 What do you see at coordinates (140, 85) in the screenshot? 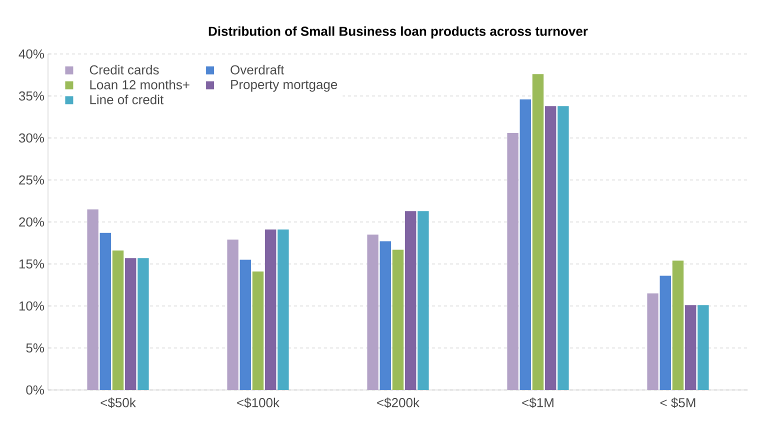
I see `legend-label: Loan 12 months+` at bounding box center [140, 85].